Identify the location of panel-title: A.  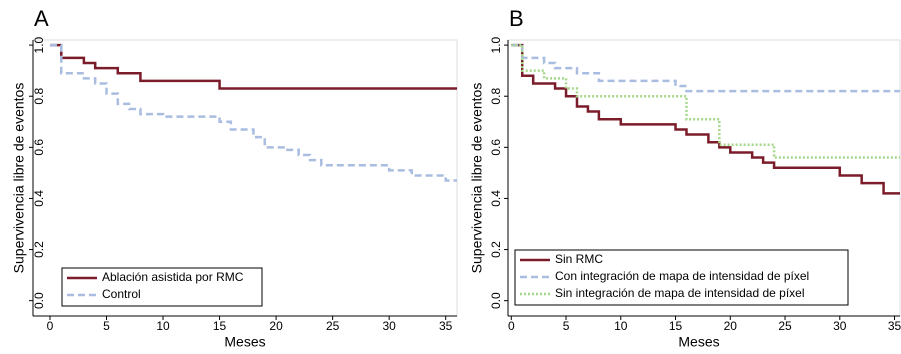
(41, 18).